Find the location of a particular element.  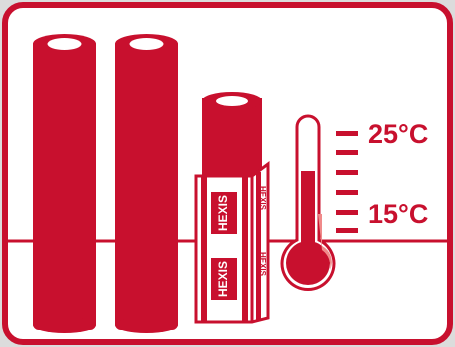

min-temperature-label: 15°C is located at coordinates (398, 214).